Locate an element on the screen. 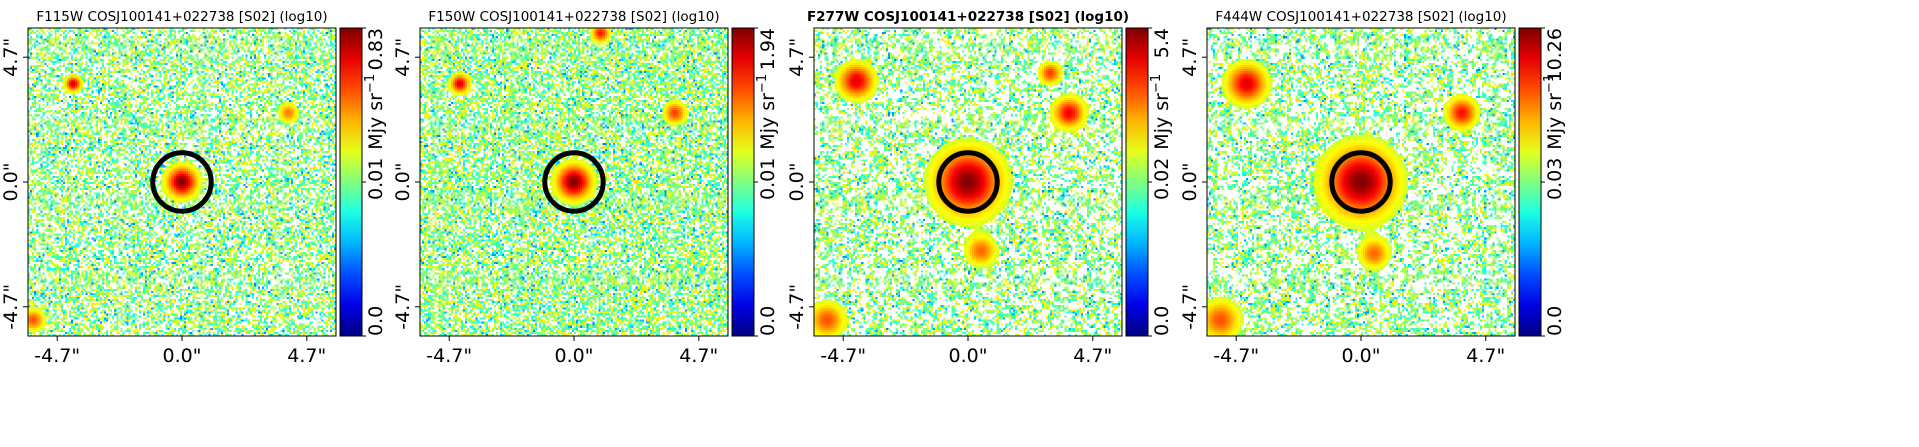  colorbar-tick-label: 0.03Mjy sr−1 is located at coordinates (1554, 137).